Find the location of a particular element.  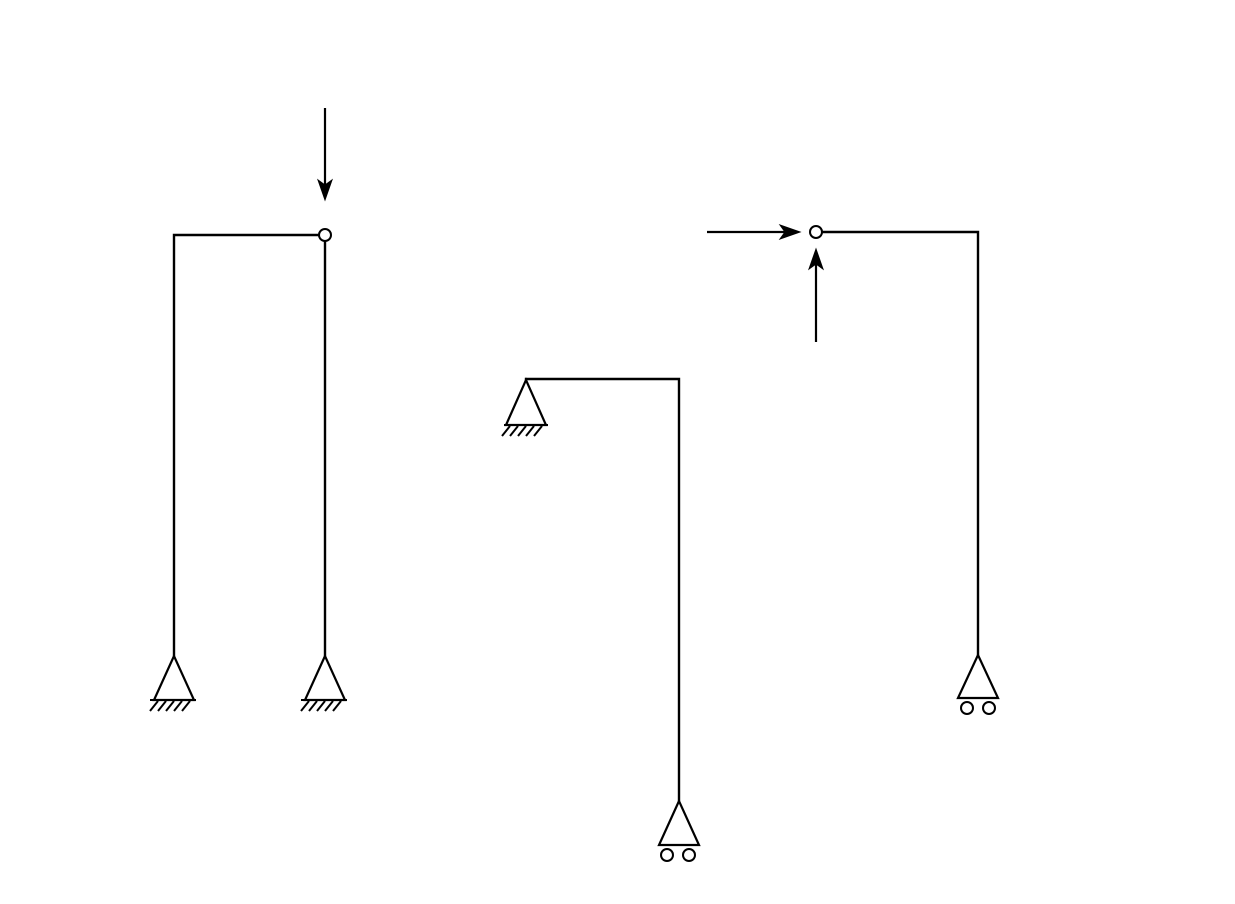

left-frame is located at coordinates (248, 410).